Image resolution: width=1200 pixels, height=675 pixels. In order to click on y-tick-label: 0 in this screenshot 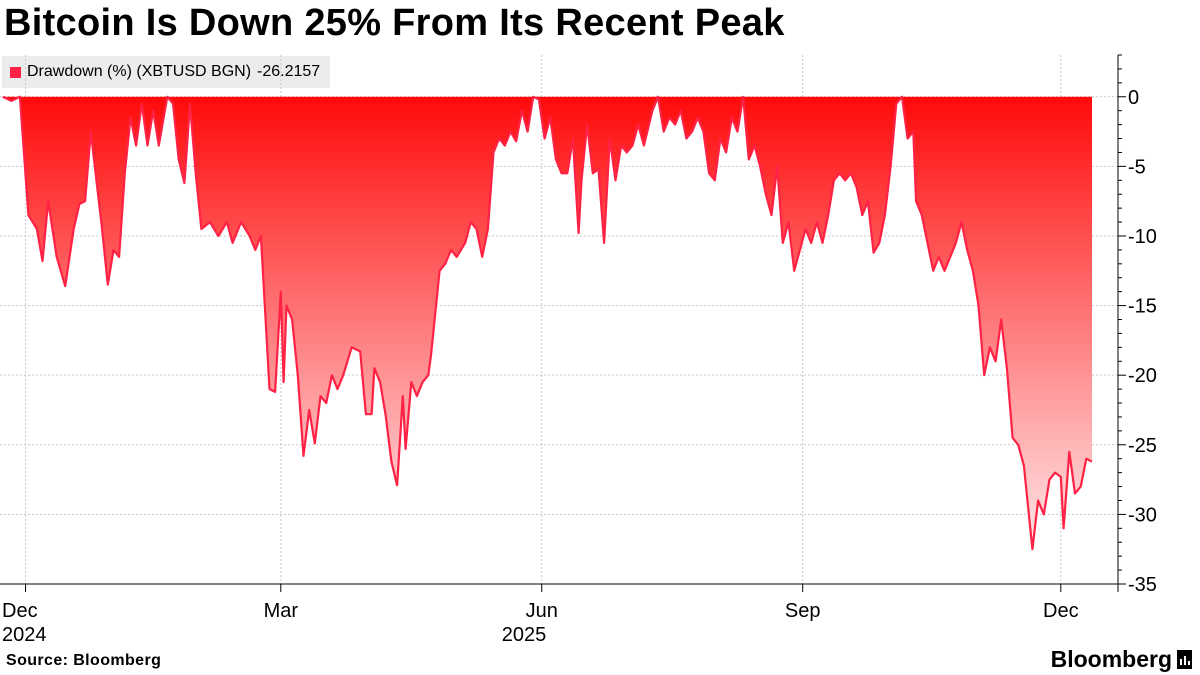, I will do `click(1133, 98)`.